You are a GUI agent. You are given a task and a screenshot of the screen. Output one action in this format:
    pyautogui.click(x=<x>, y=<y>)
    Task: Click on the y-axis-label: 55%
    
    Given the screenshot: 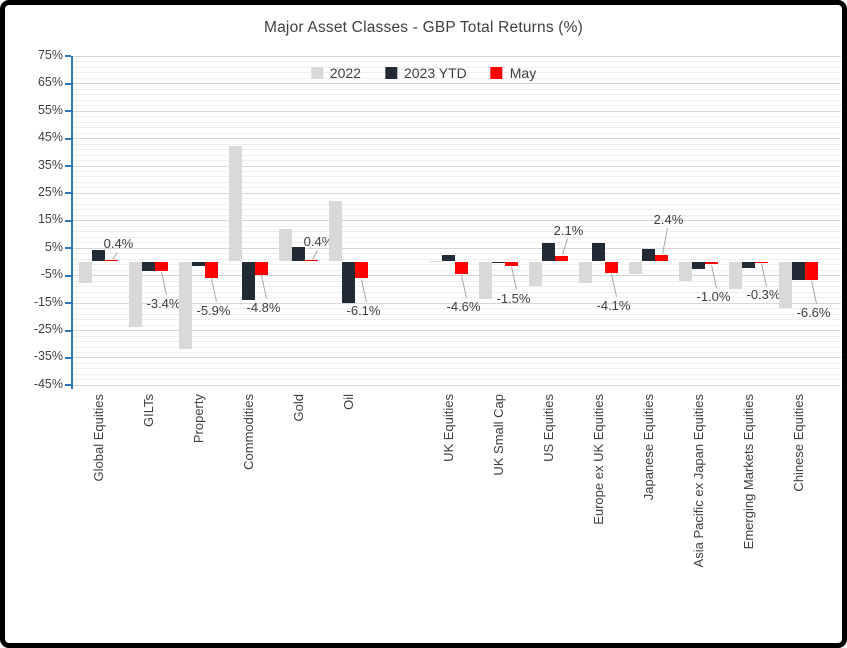 What is the action you would take?
    pyautogui.click(x=50, y=109)
    